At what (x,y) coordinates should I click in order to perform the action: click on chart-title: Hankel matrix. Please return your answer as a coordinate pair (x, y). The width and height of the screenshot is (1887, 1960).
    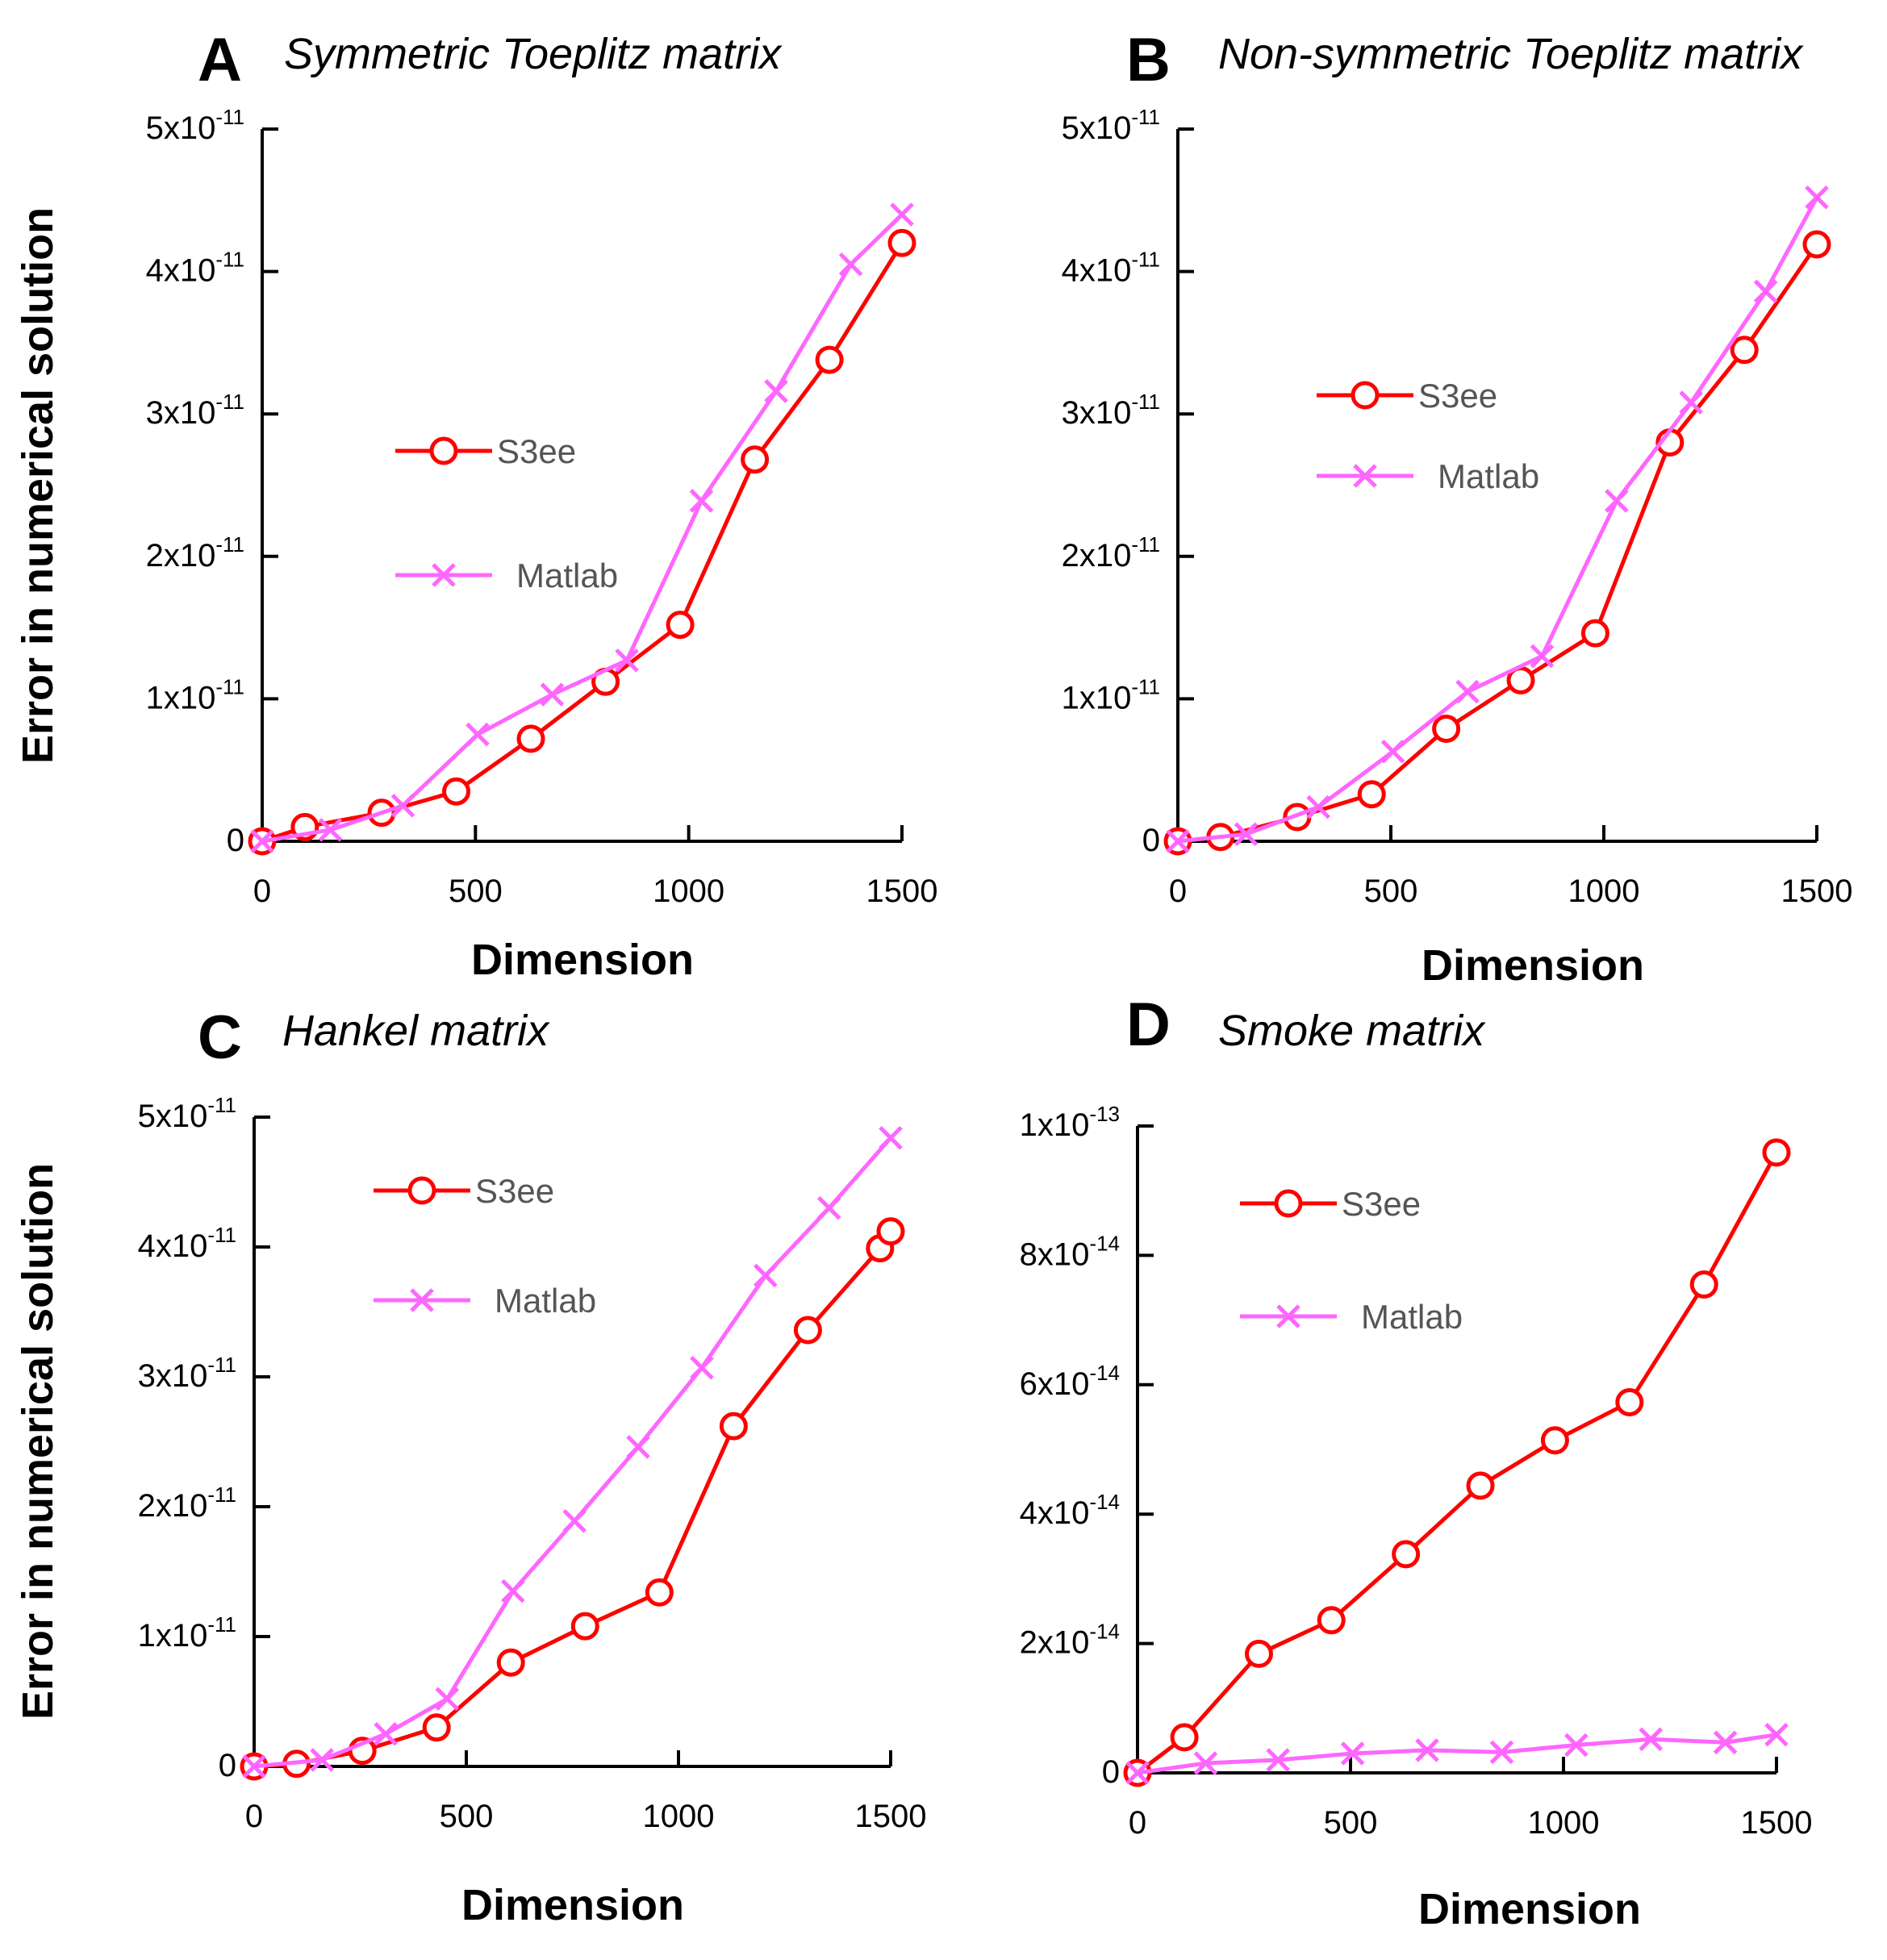
    Looking at the image, I should click on (416, 1031).